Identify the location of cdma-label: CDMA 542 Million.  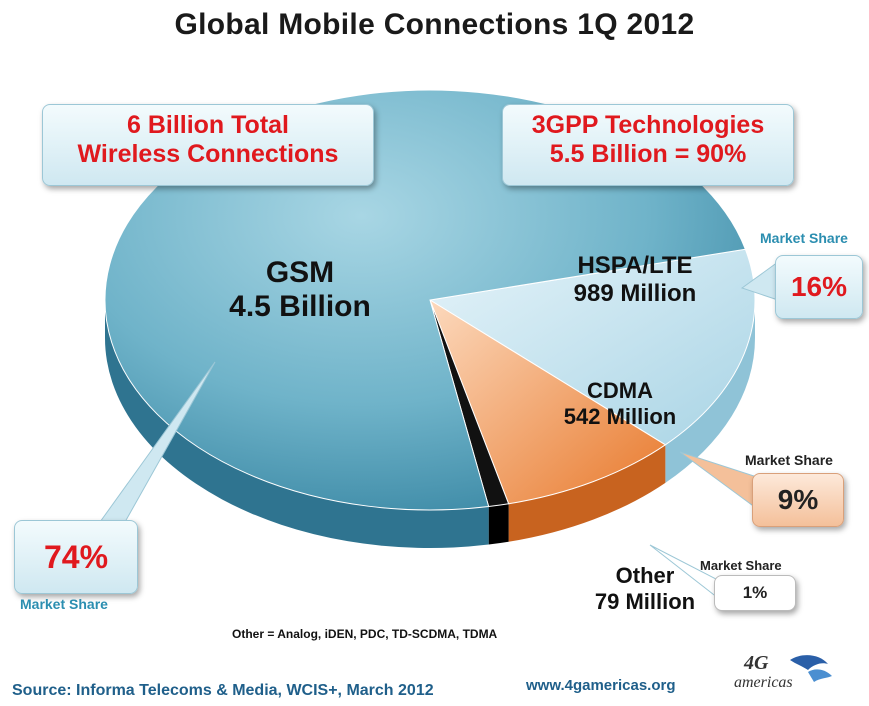
(620, 404).